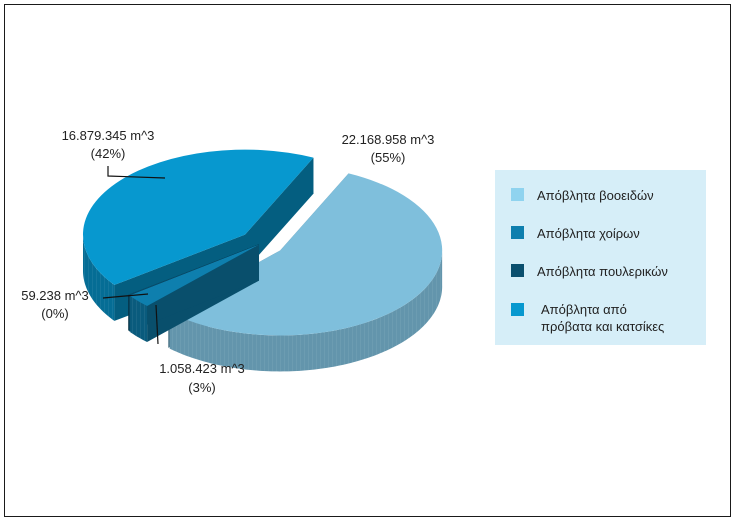 The image size is (737, 523). I want to click on leader-lines, so click(134, 255).